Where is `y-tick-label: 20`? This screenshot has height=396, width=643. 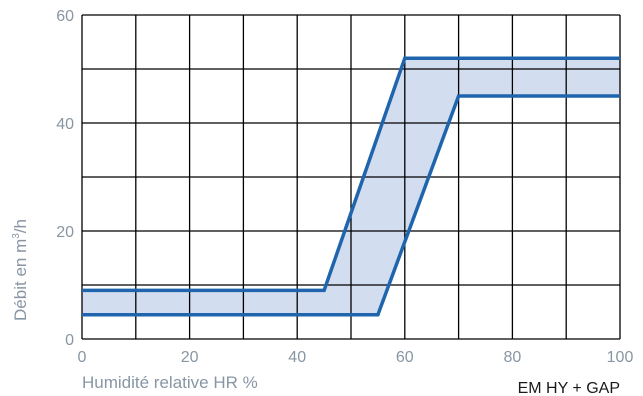 y-tick-label: 20 is located at coordinates (65, 232).